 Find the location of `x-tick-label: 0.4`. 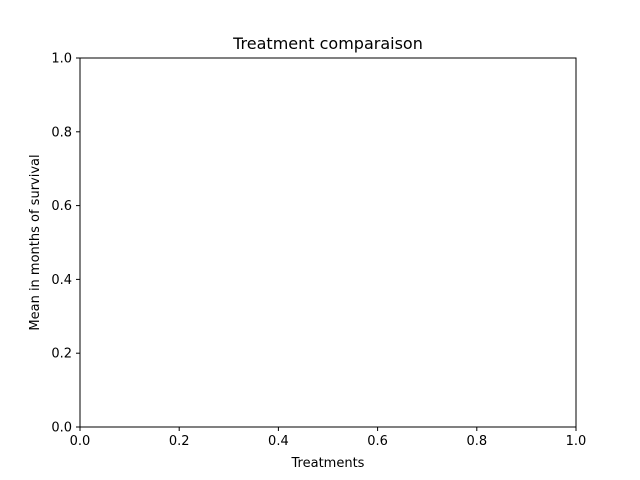

x-tick-label: 0.4 is located at coordinates (278, 441).